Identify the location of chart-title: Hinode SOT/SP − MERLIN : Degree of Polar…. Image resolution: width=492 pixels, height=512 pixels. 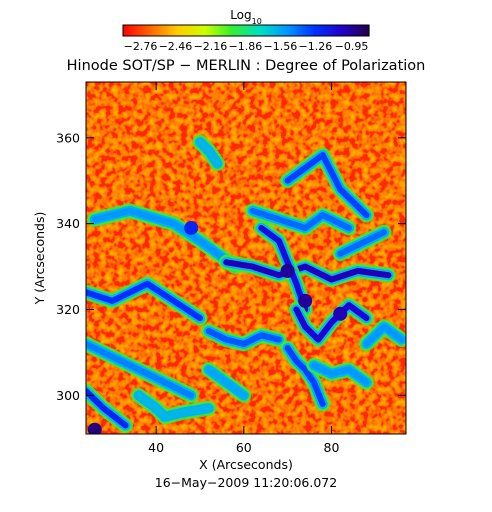
(246, 66).